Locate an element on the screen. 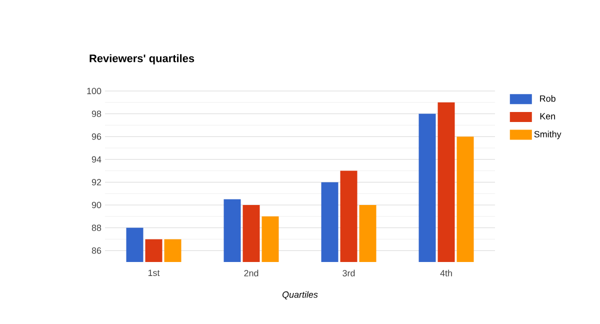 Image resolution: width=600 pixels, height=324 pixels. y-tick-label: 92 is located at coordinates (97, 182).